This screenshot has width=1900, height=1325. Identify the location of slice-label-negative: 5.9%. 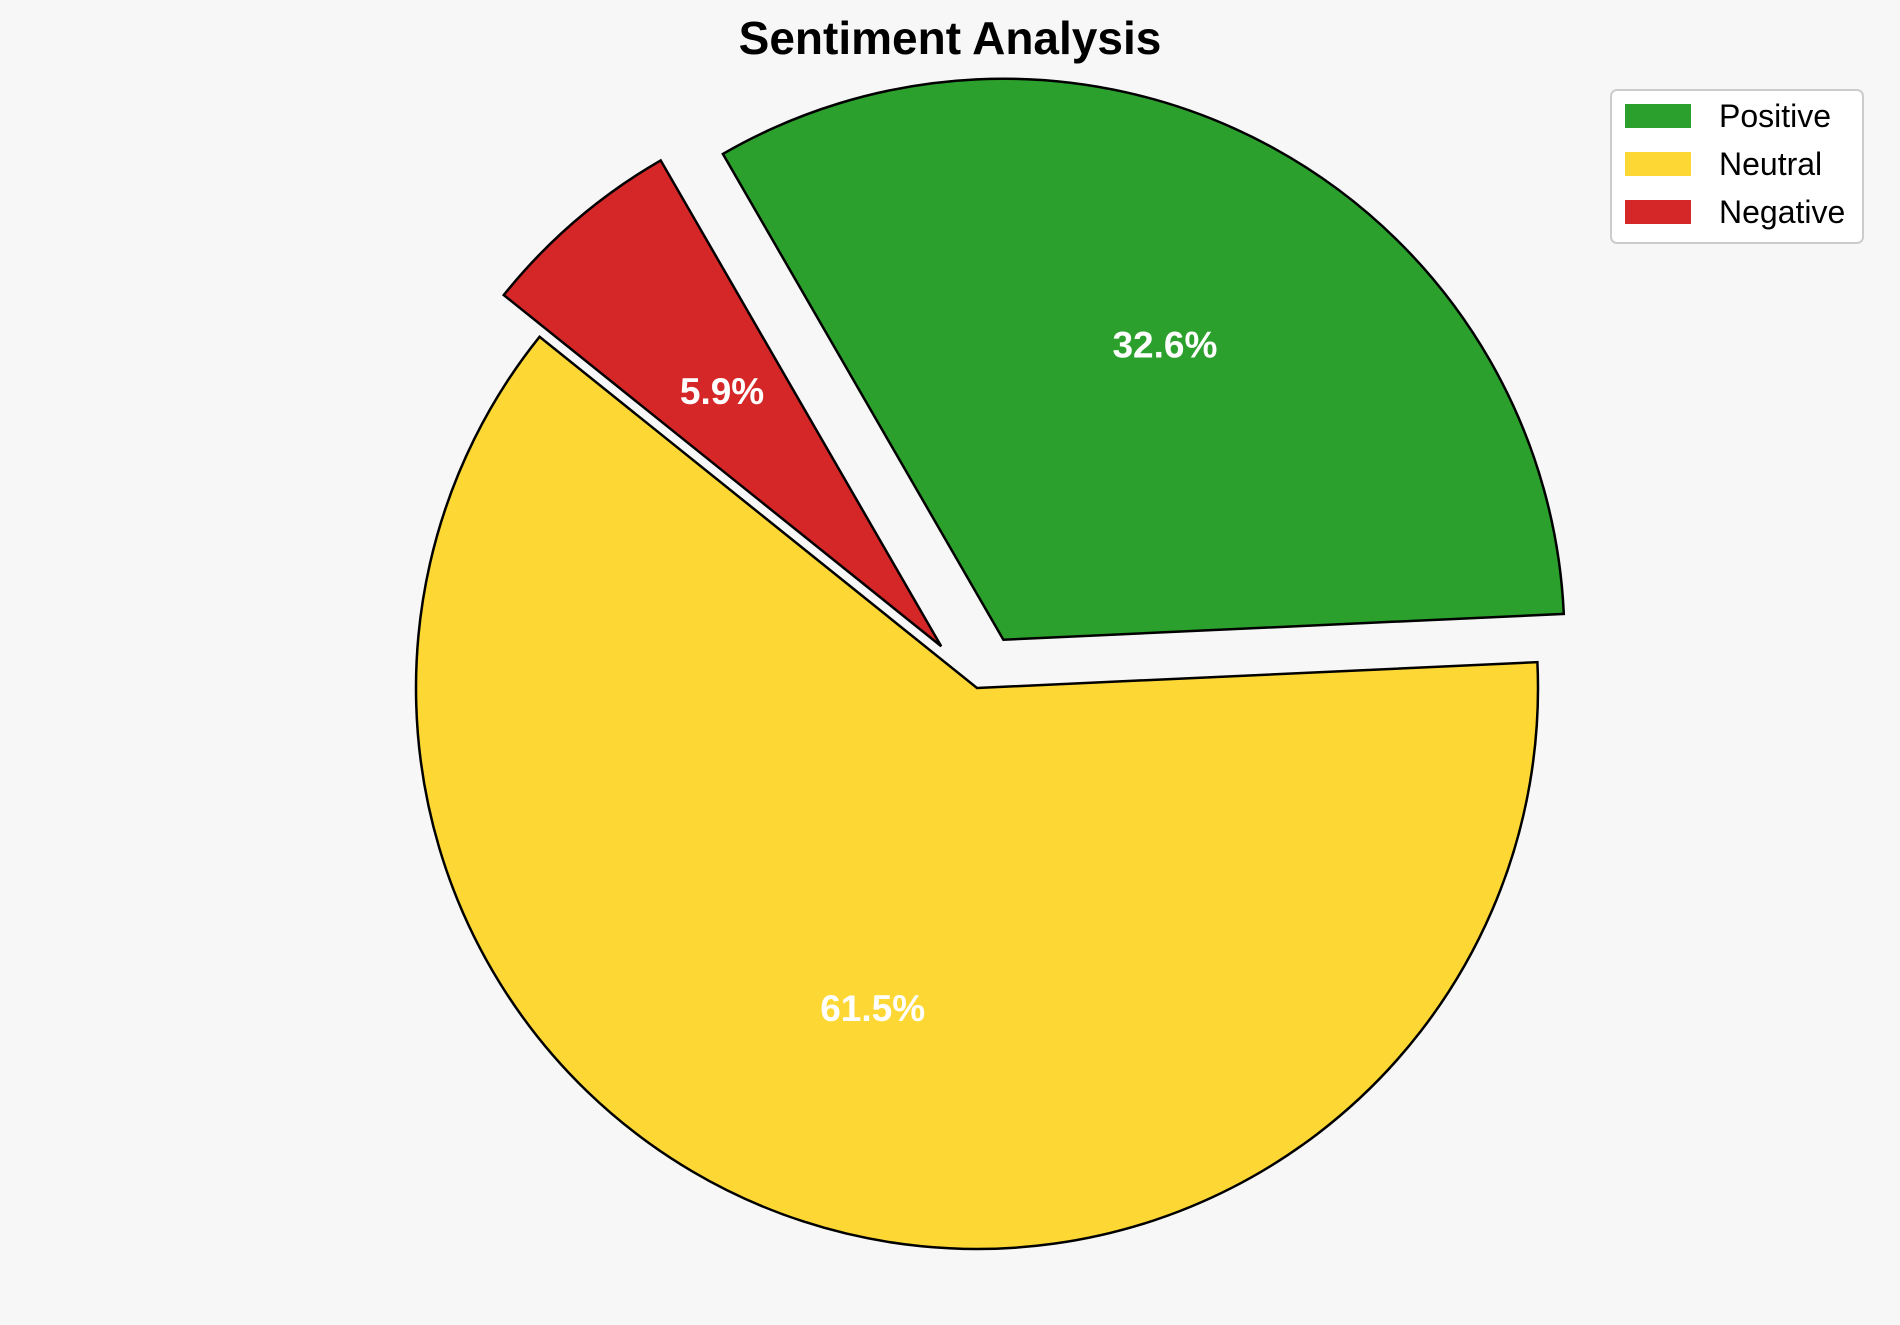
(722, 391).